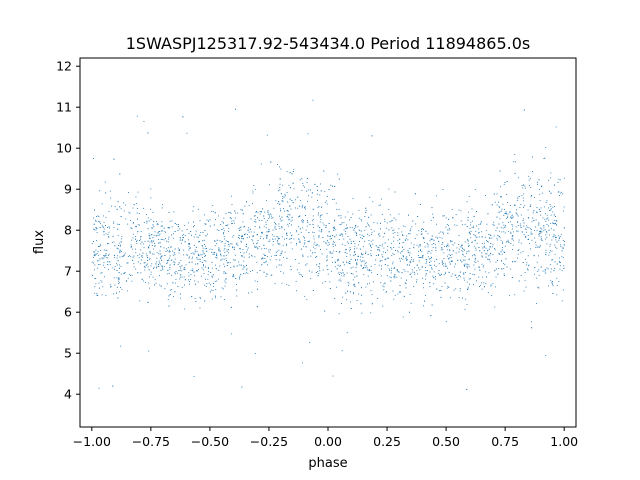 Image resolution: width=640 pixels, height=480 pixels. I want to click on x-tick-label: 0.75, so click(505, 441).